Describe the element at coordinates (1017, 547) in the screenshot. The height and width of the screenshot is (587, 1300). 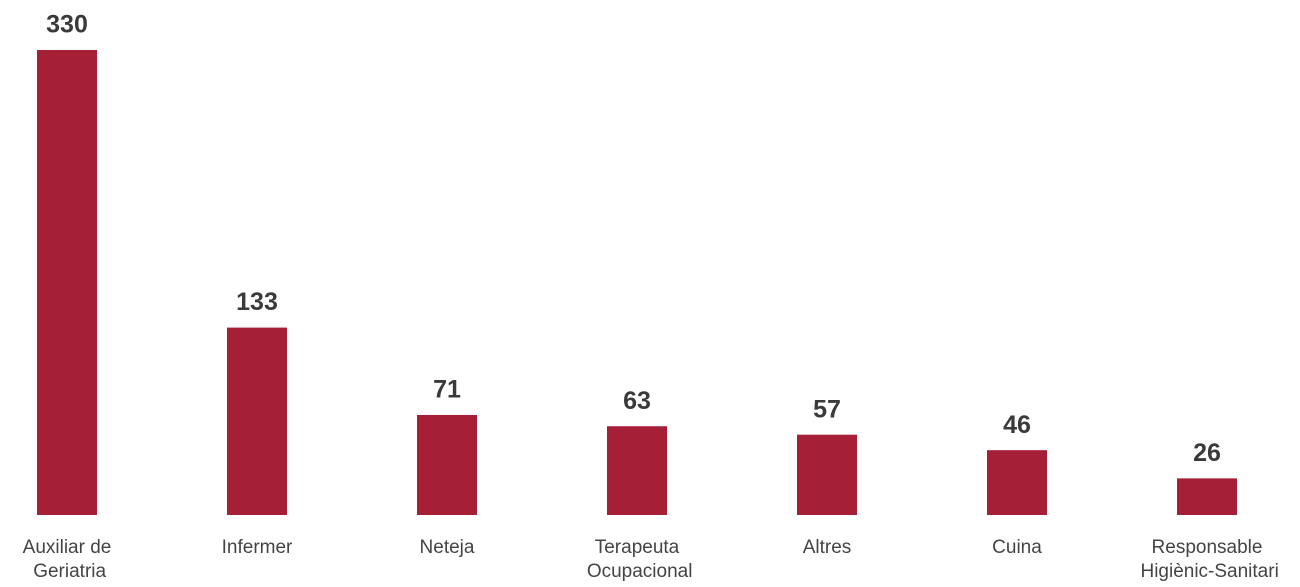
I see `x-tick-label: Cuina` at that location.